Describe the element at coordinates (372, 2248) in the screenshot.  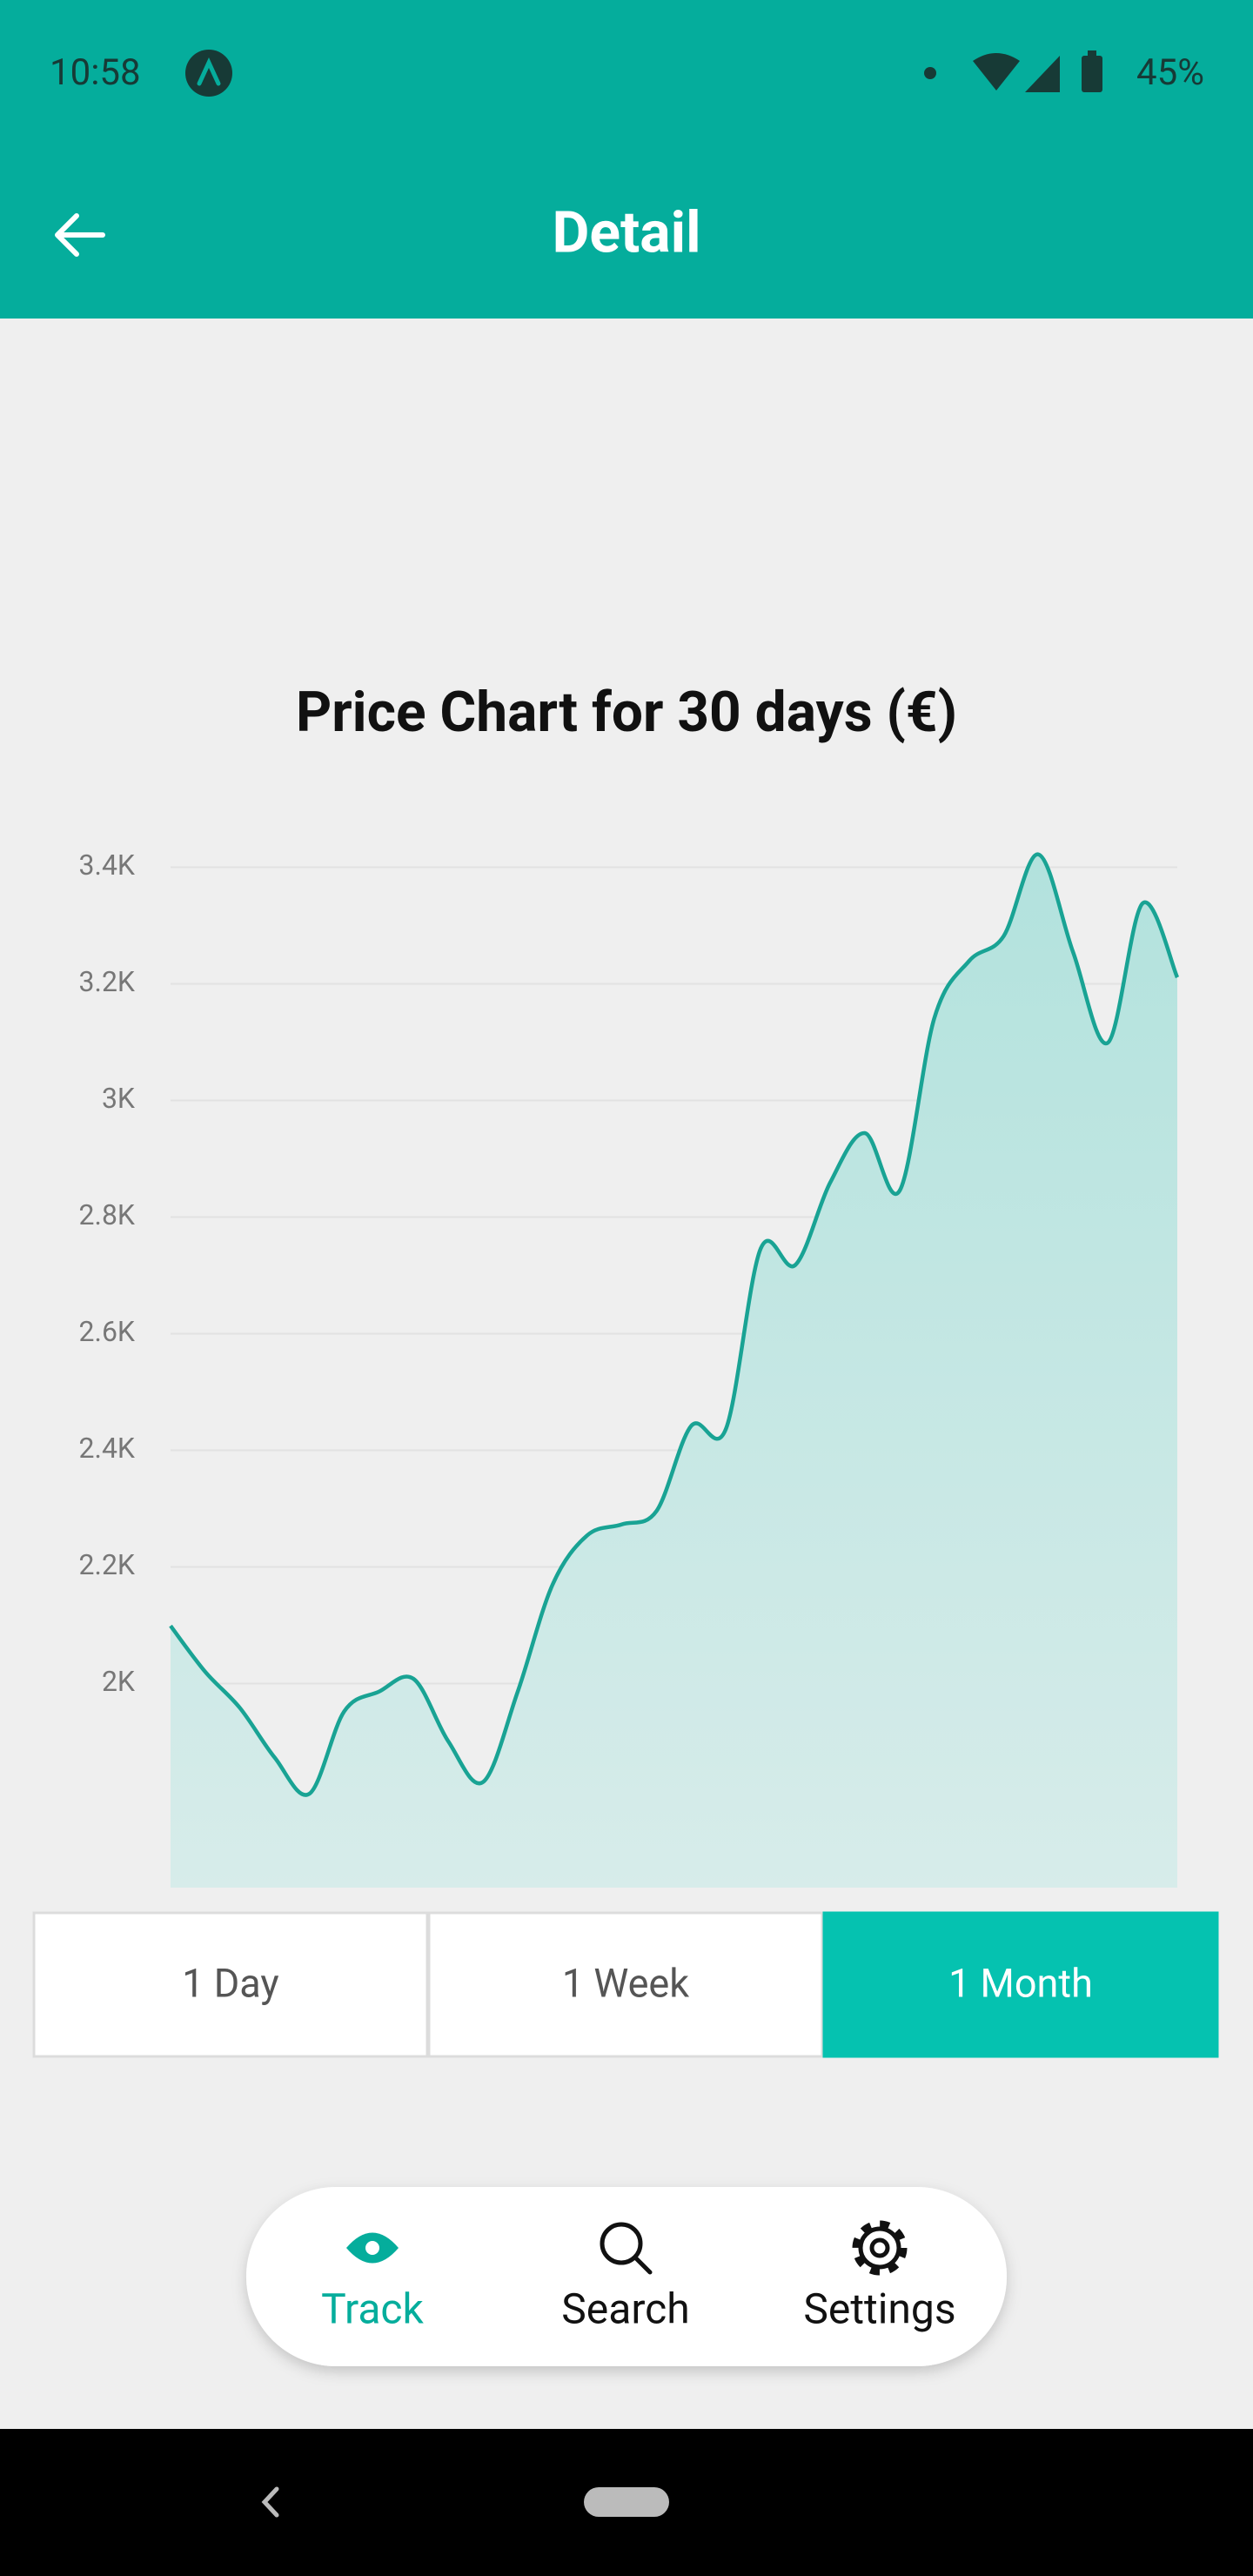
I see `track-icon-pupil` at that location.